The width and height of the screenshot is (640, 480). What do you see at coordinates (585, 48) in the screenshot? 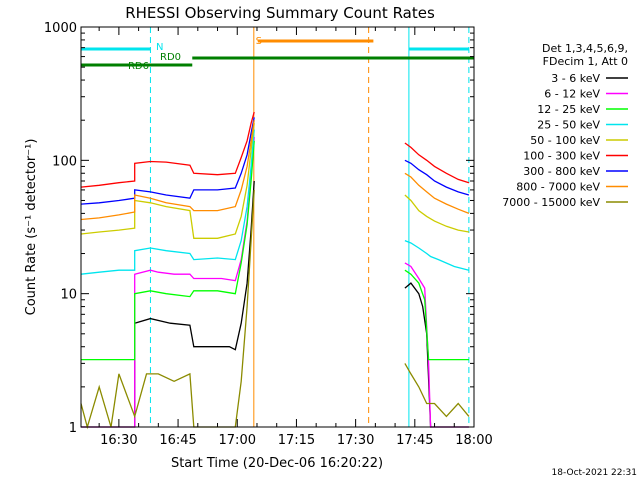
I see `legend-header-0: Det 1,3,4,5,6,9,` at bounding box center [585, 48].